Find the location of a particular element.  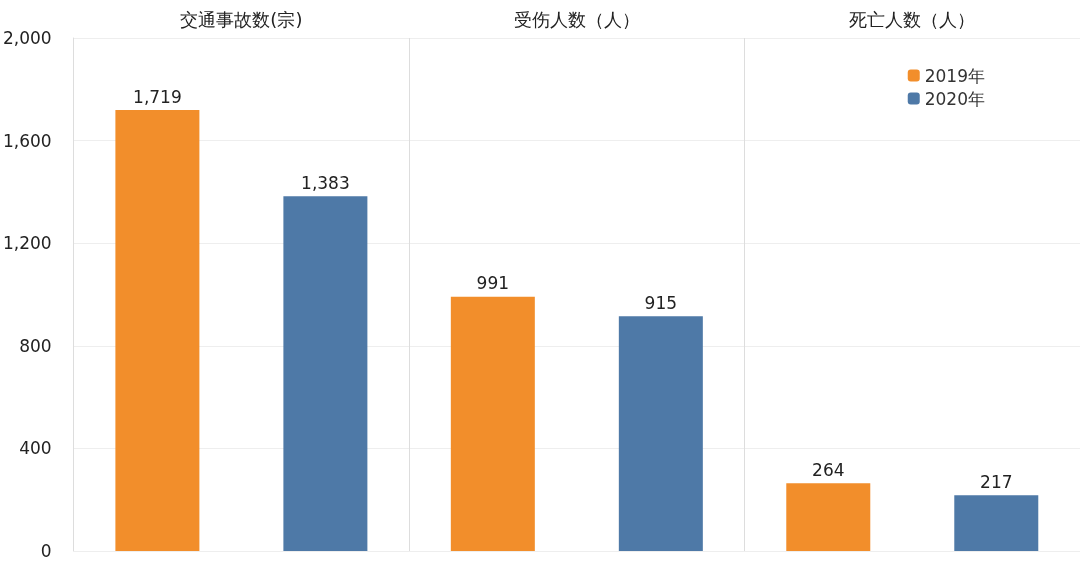

x-tick-label: 交通事故数(宗) is located at coordinates (241, 19).